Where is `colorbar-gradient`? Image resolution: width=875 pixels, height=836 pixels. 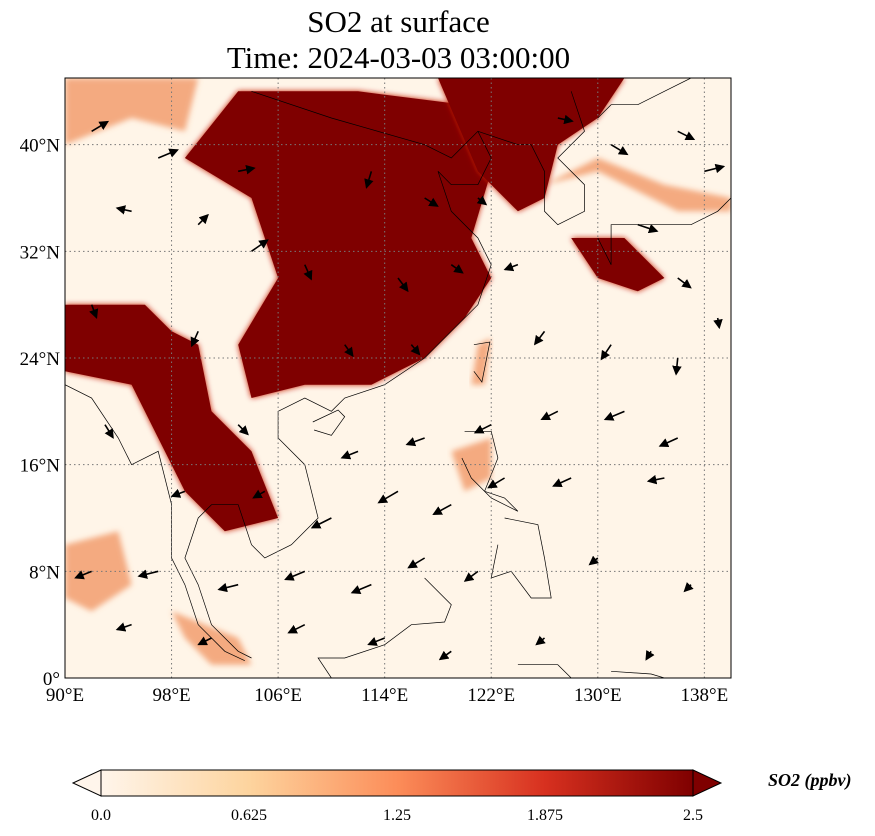 colorbar-gradient is located at coordinates (397, 783).